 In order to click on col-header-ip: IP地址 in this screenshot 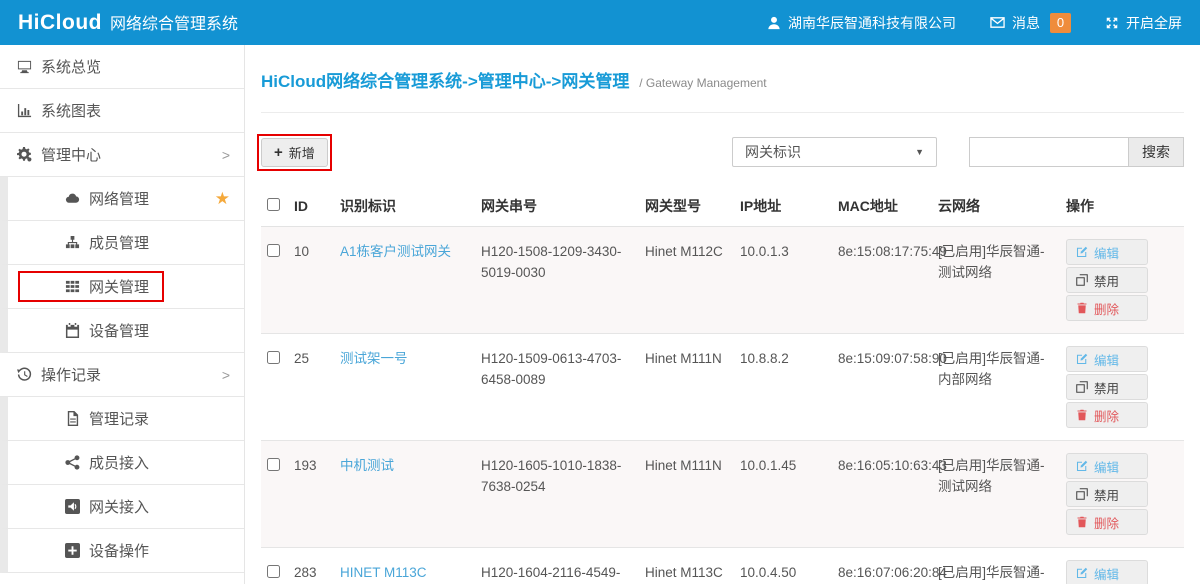, I will do `click(783, 207)`.